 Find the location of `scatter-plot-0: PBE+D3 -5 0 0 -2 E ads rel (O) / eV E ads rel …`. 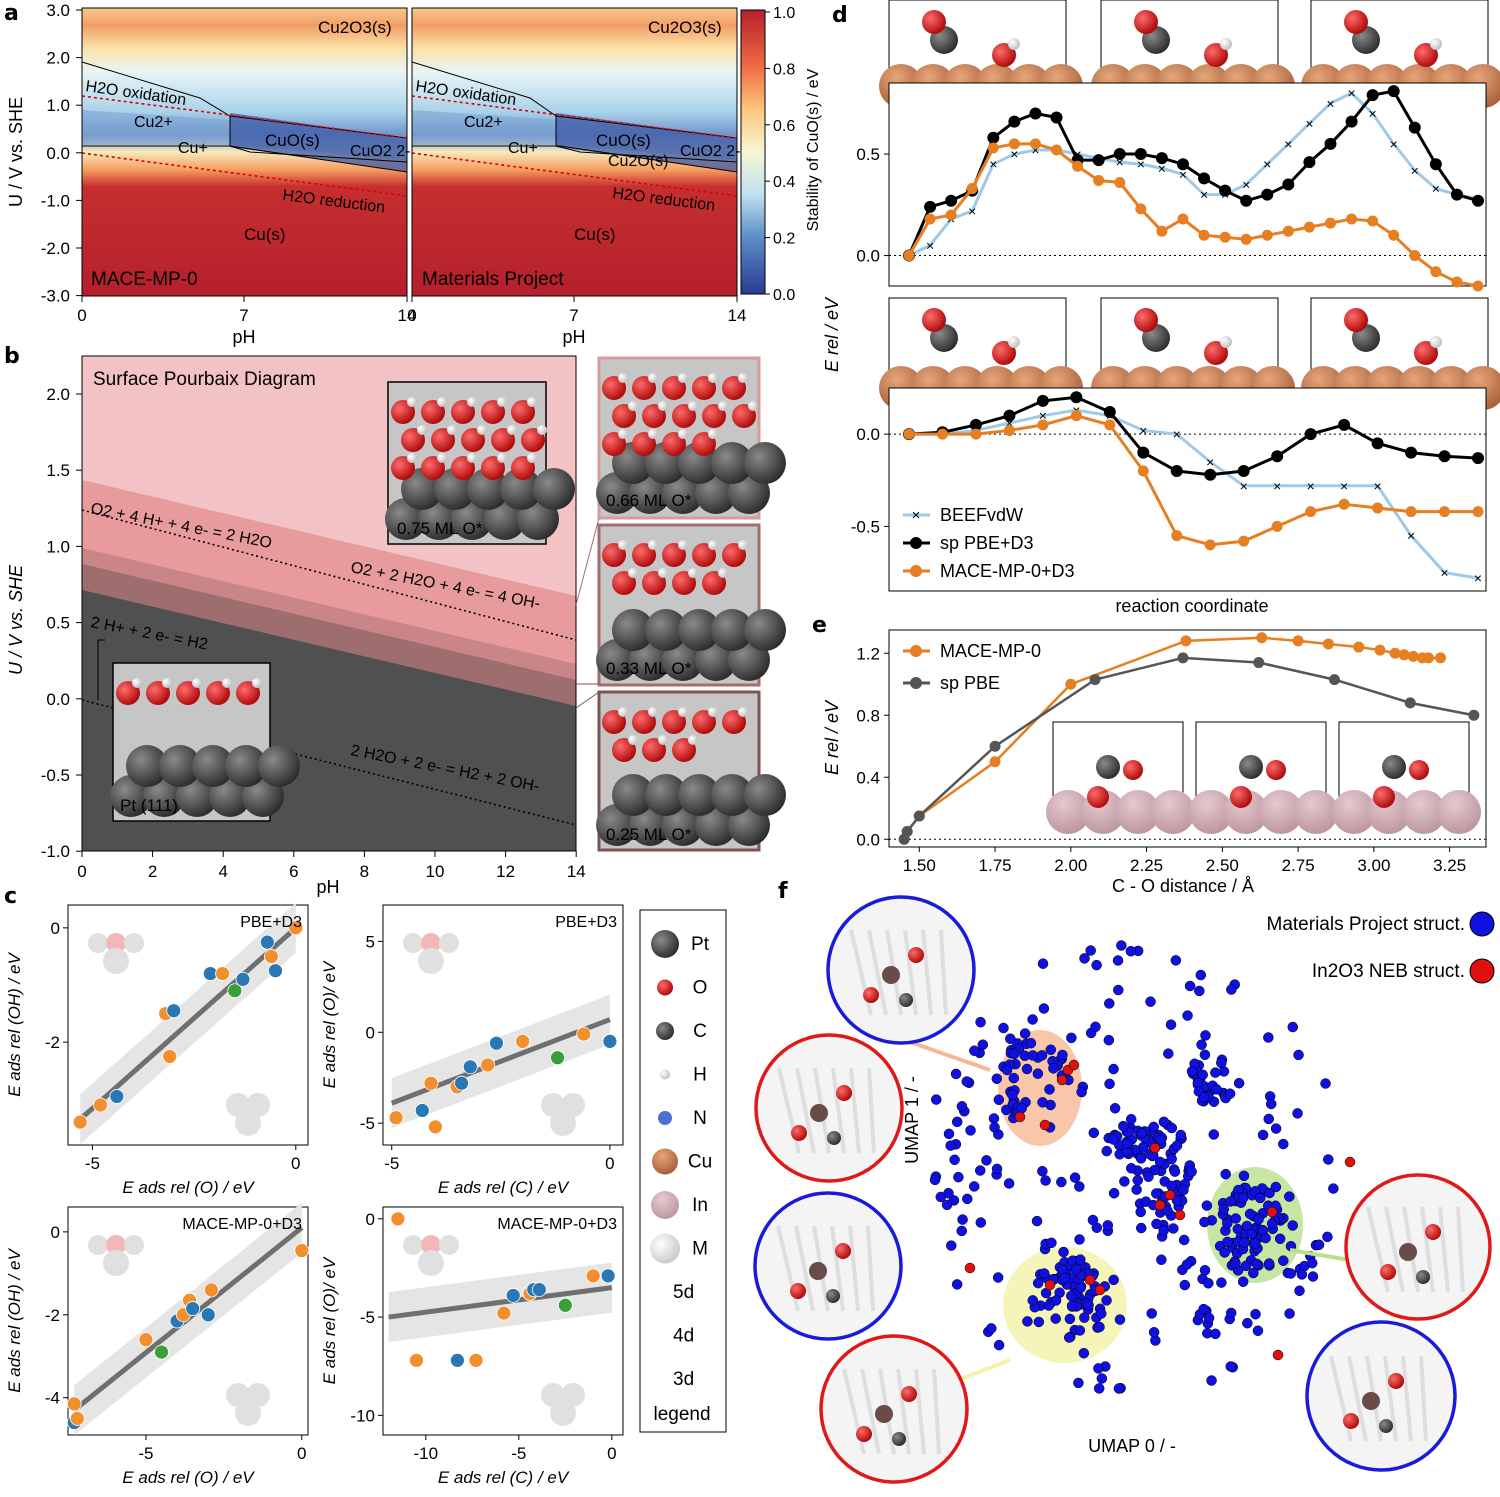

scatter-plot-0: PBE+D3 -5 0 0 -2 E ads rel (O) / eV E ads rel … is located at coordinates (157, 1049).